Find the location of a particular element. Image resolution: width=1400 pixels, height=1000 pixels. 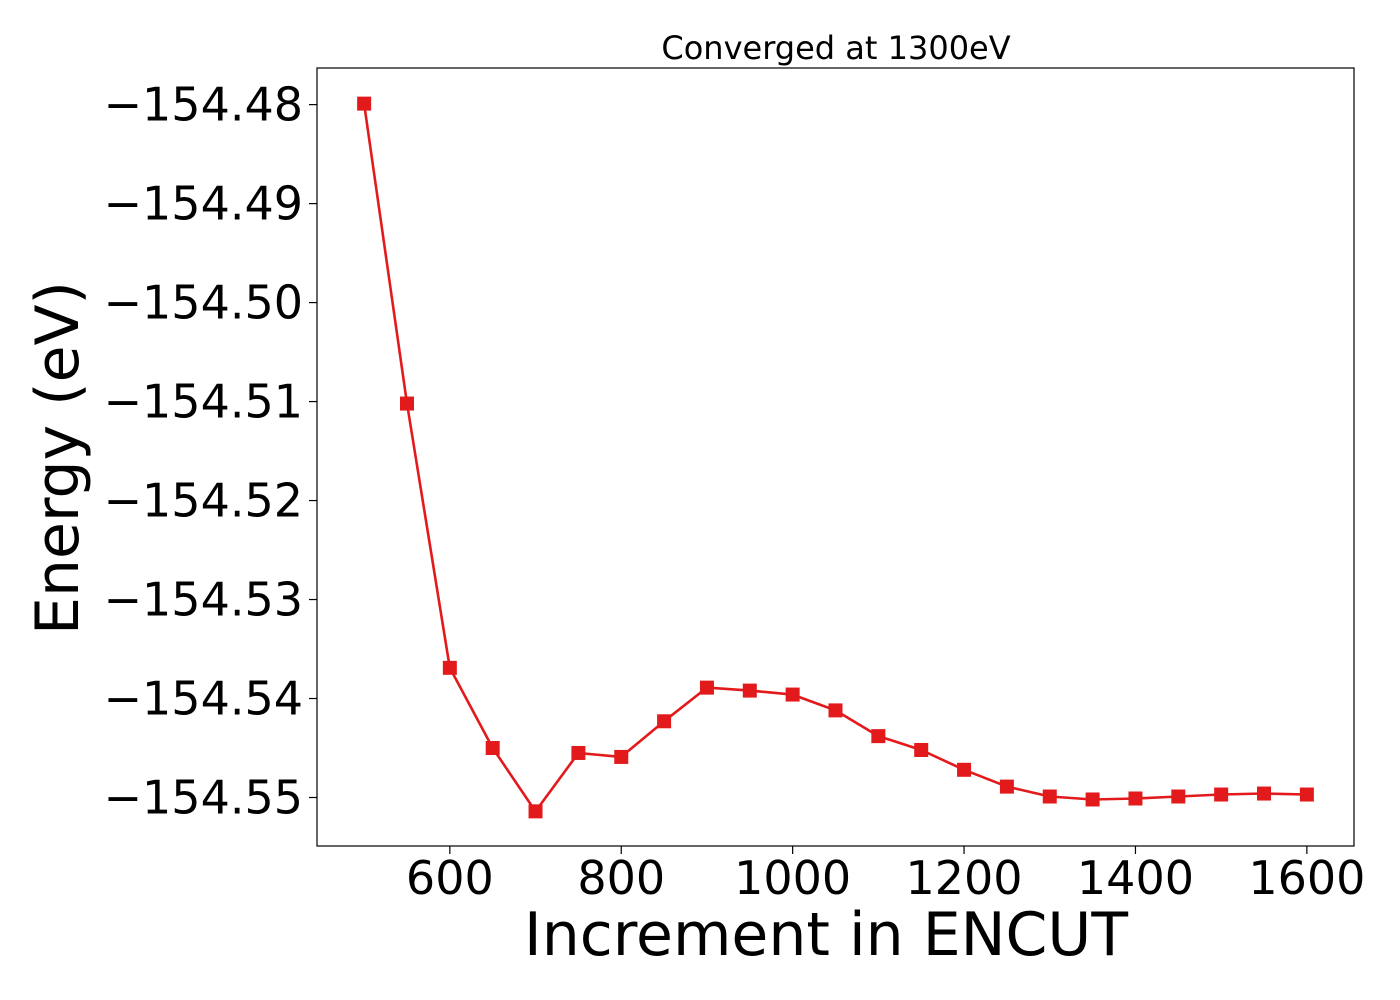

y-tick-label: −154.52 is located at coordinates (204, 501).